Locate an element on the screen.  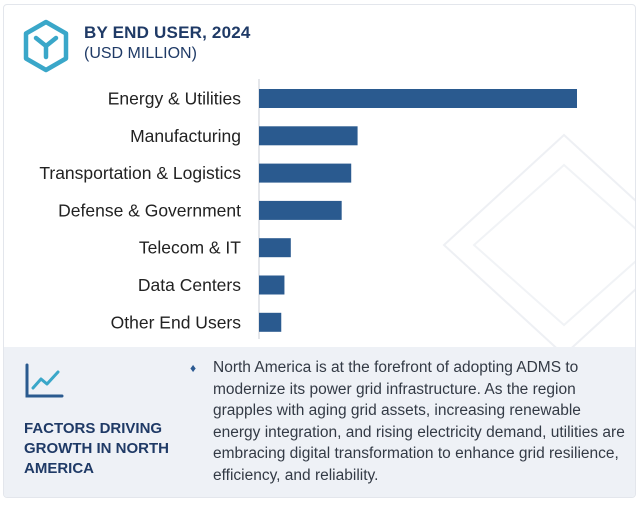
category-label: Other End Users is located at coordinates (176, 322).